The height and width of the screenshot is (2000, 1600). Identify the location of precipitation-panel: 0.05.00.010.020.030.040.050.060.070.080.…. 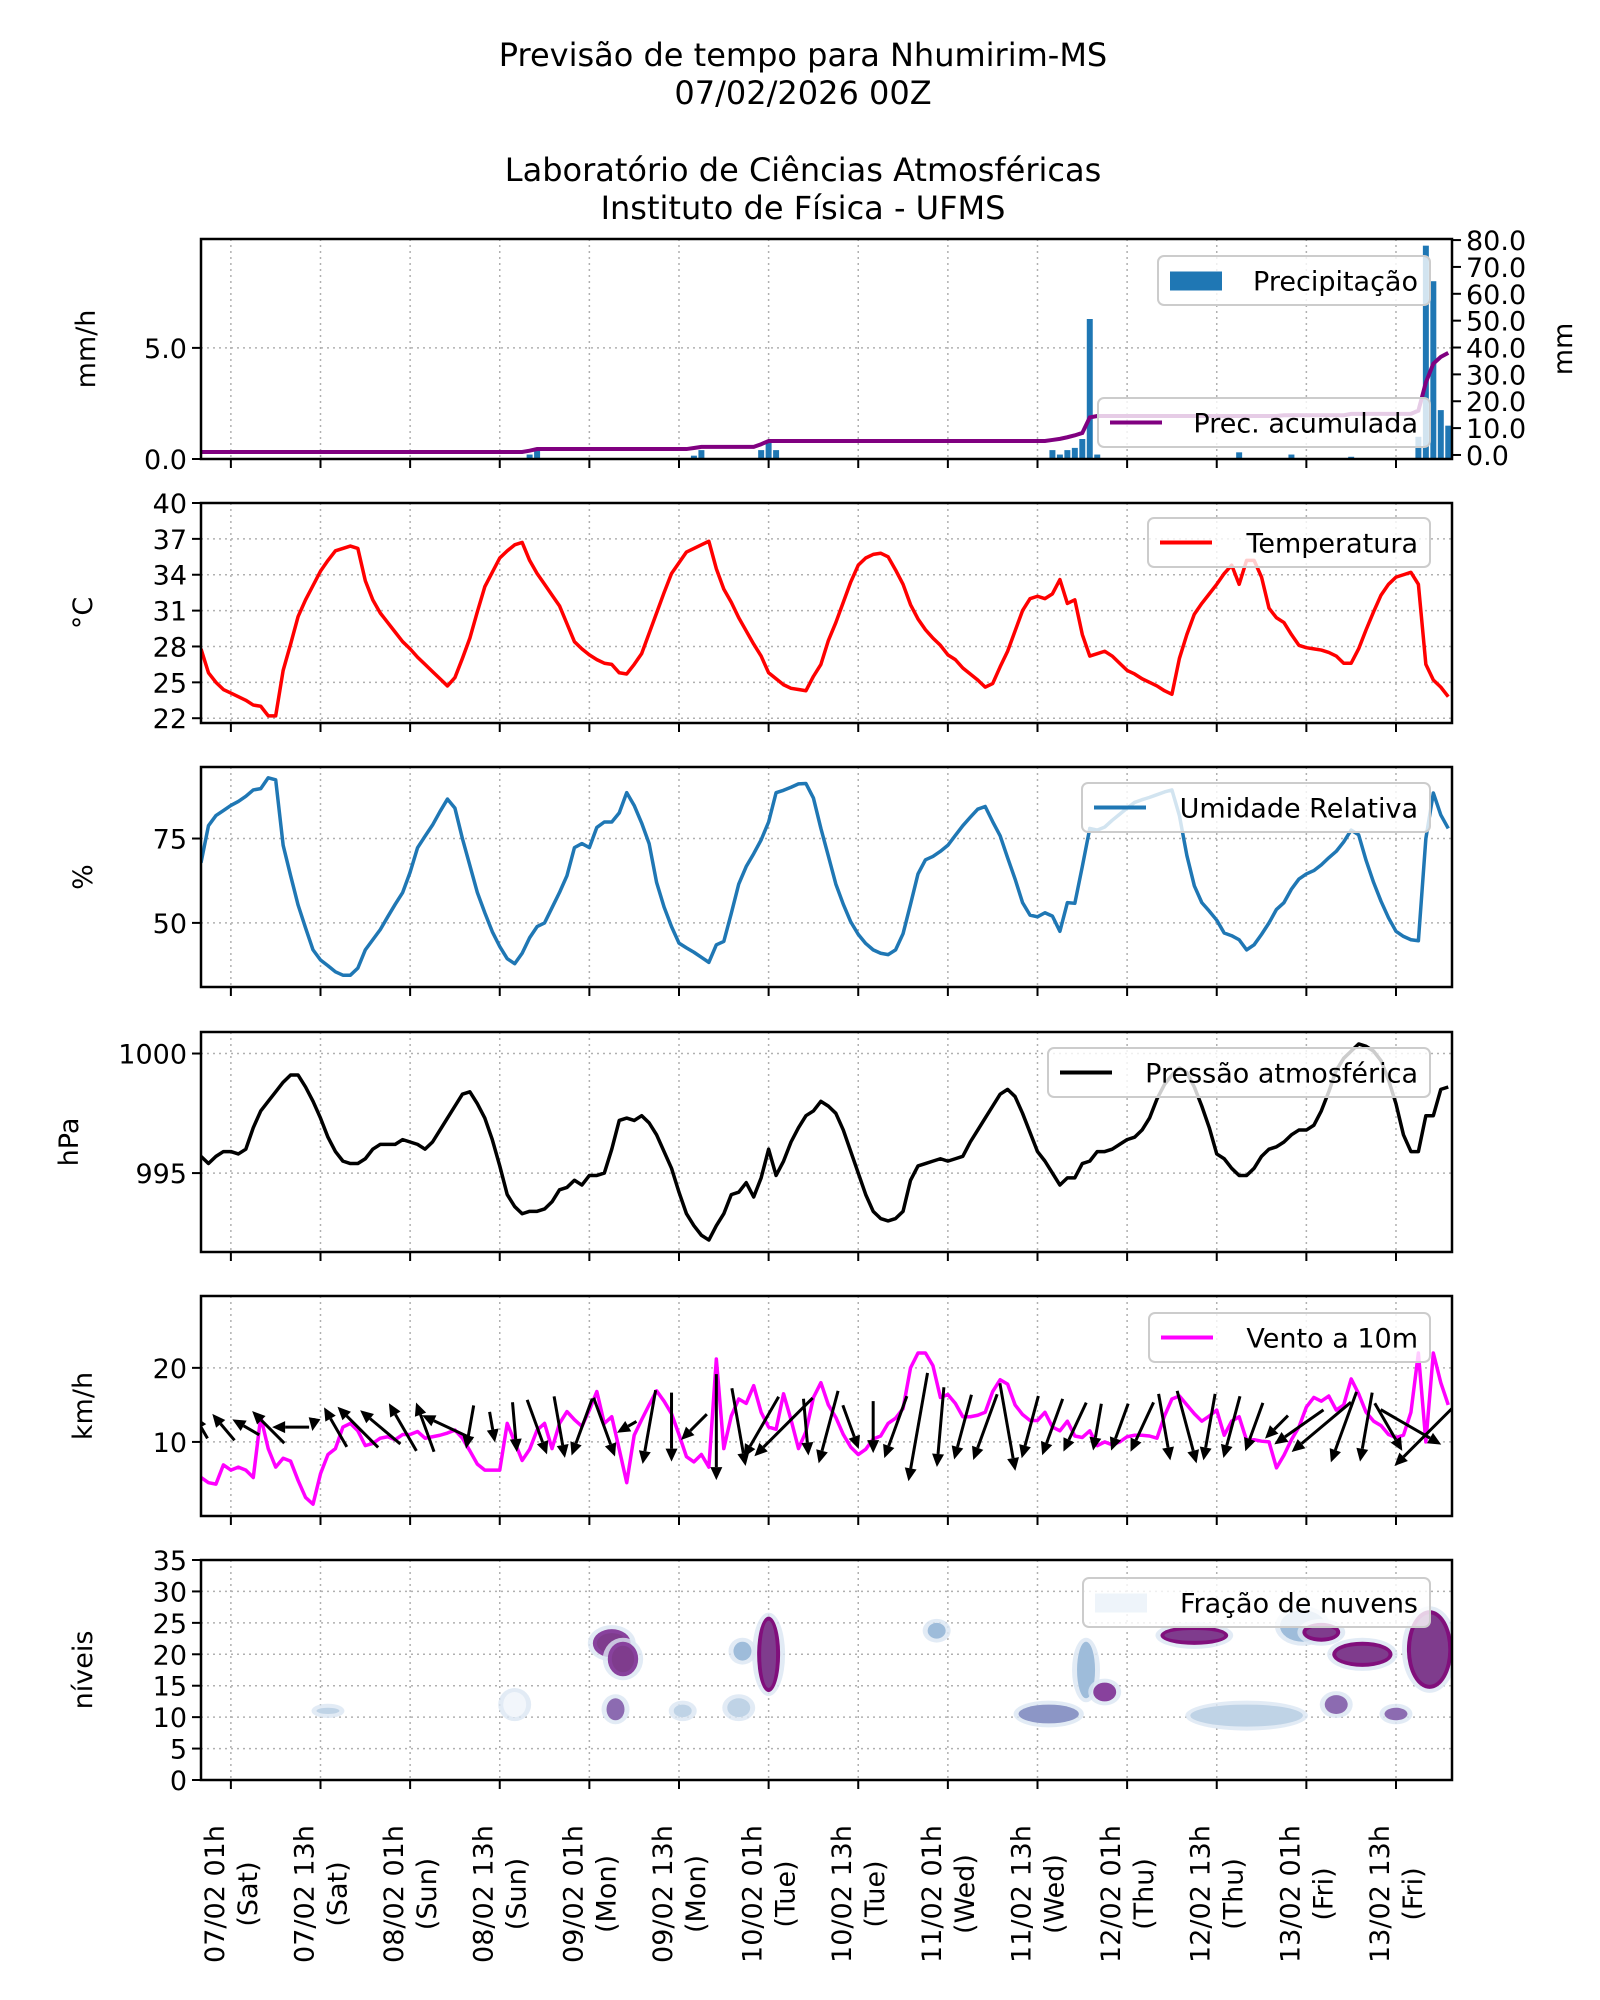
(825, 351).